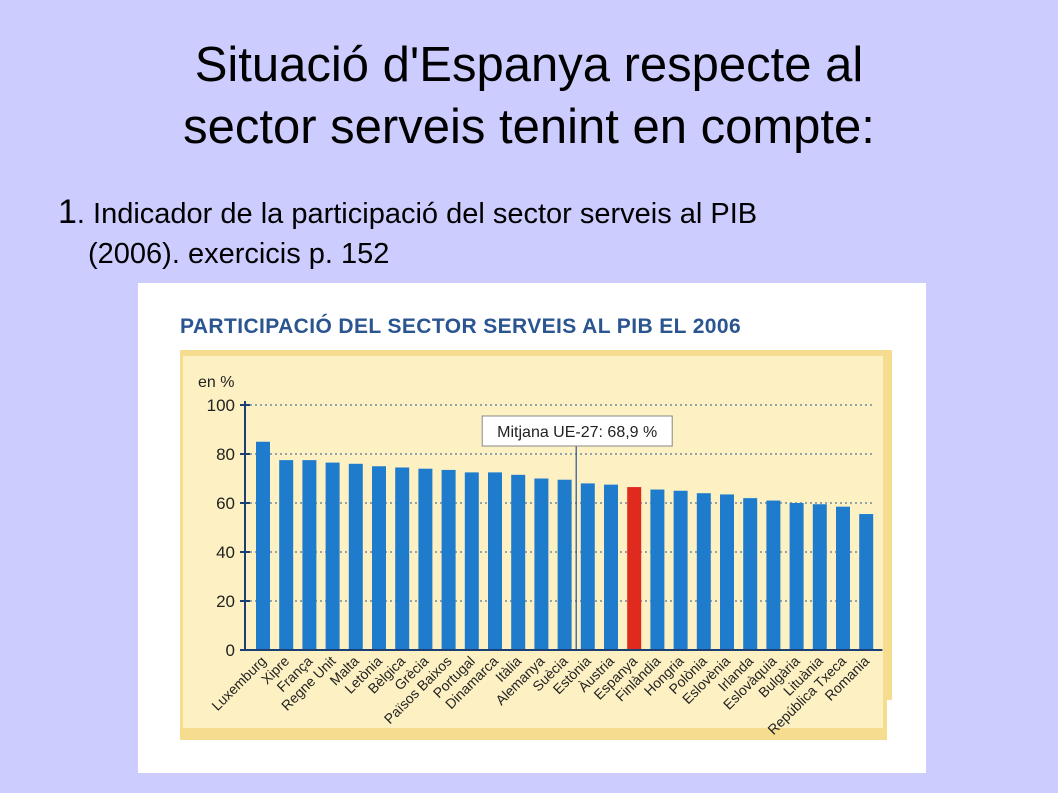 The height and width of the screenshot is (793, 1058). I want to click on subtitle-line-2: (2006). exercicis p. 152, so click(239, 254).